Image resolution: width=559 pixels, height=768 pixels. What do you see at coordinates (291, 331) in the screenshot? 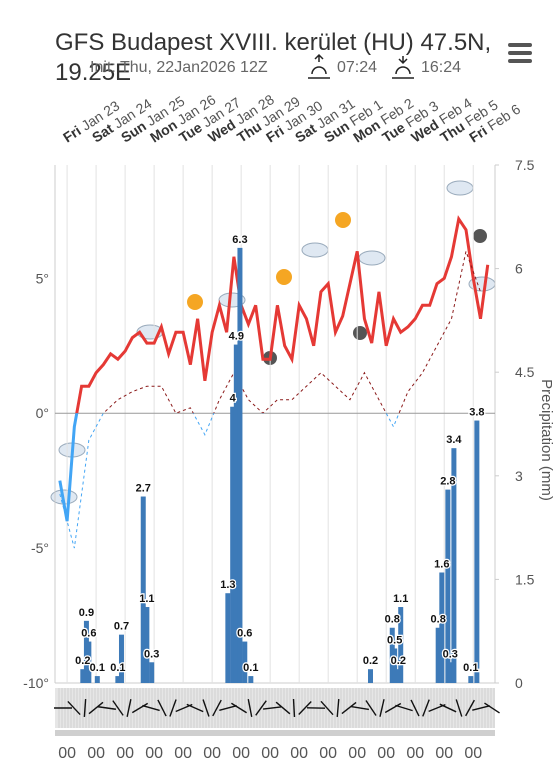
I see `temperature-line` at bounding box center [291, 331].